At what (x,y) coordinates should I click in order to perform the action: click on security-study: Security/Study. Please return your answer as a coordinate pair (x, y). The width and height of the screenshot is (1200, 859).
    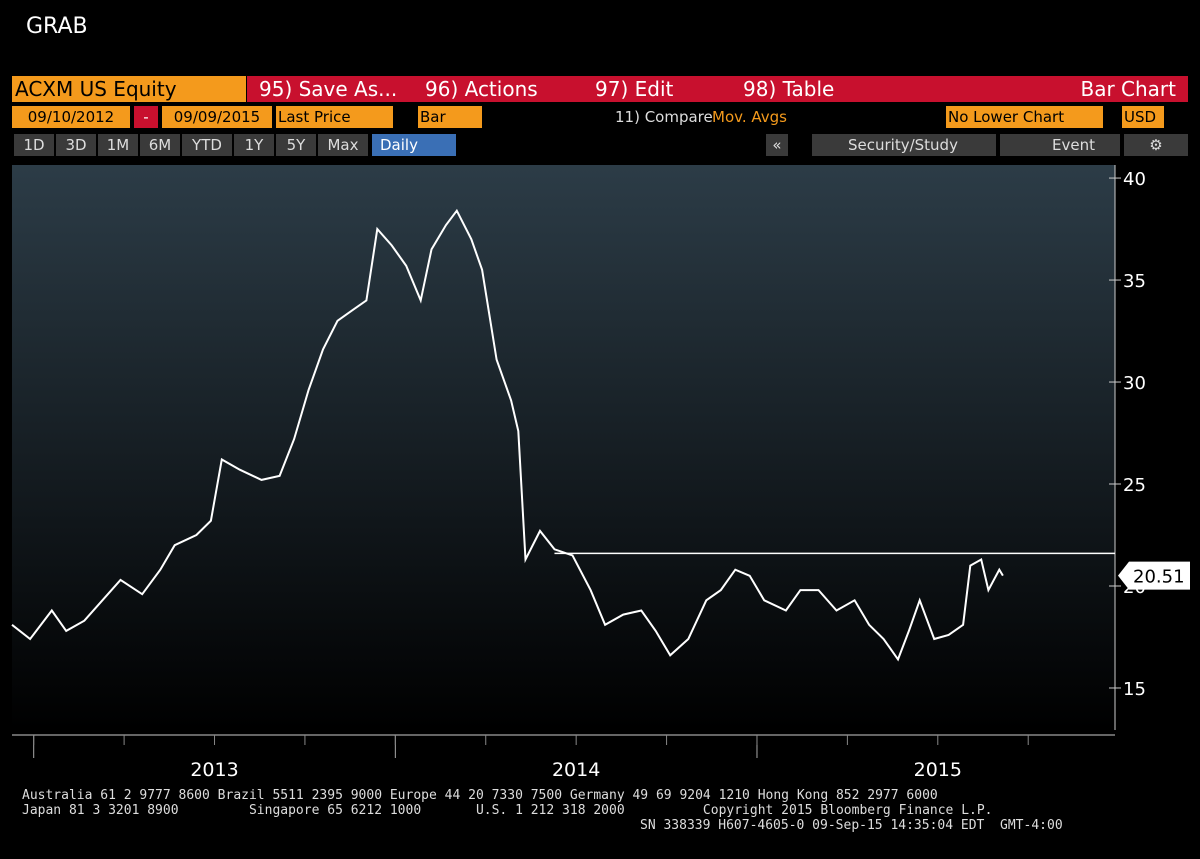
    Looking at the image, I should click on (904, 145).